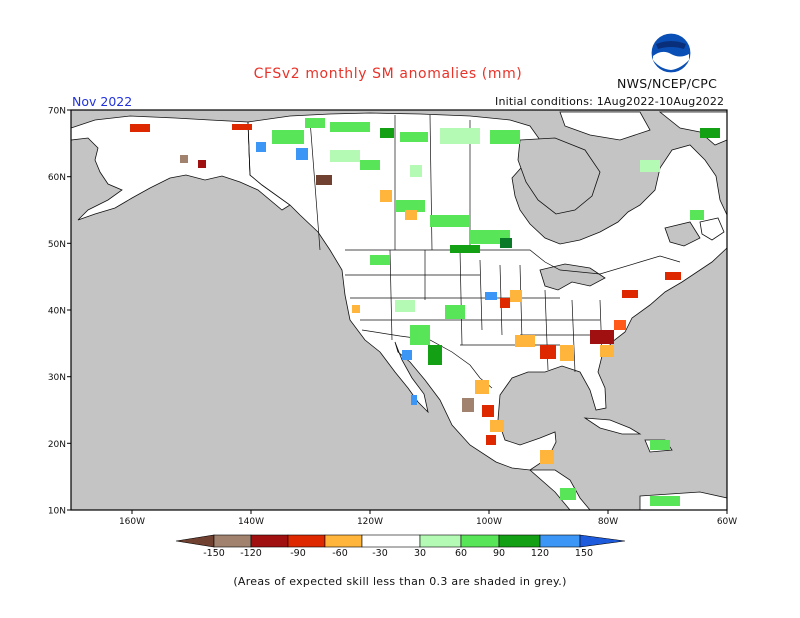  Describe the element at coordinates (427, 359) in the screenshot. I see `us-mexico-border` at that location.